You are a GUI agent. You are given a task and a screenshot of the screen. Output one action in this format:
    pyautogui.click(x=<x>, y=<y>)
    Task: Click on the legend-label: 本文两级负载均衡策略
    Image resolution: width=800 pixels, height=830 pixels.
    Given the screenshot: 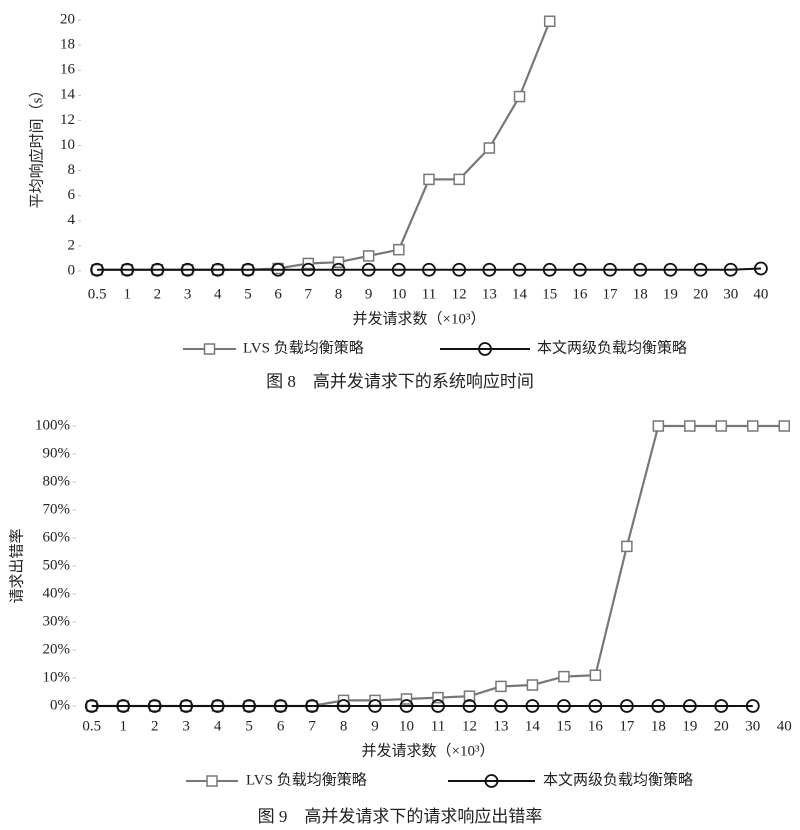 What is the action you would take?
    pyautogui.click(x=618, y=779)
    